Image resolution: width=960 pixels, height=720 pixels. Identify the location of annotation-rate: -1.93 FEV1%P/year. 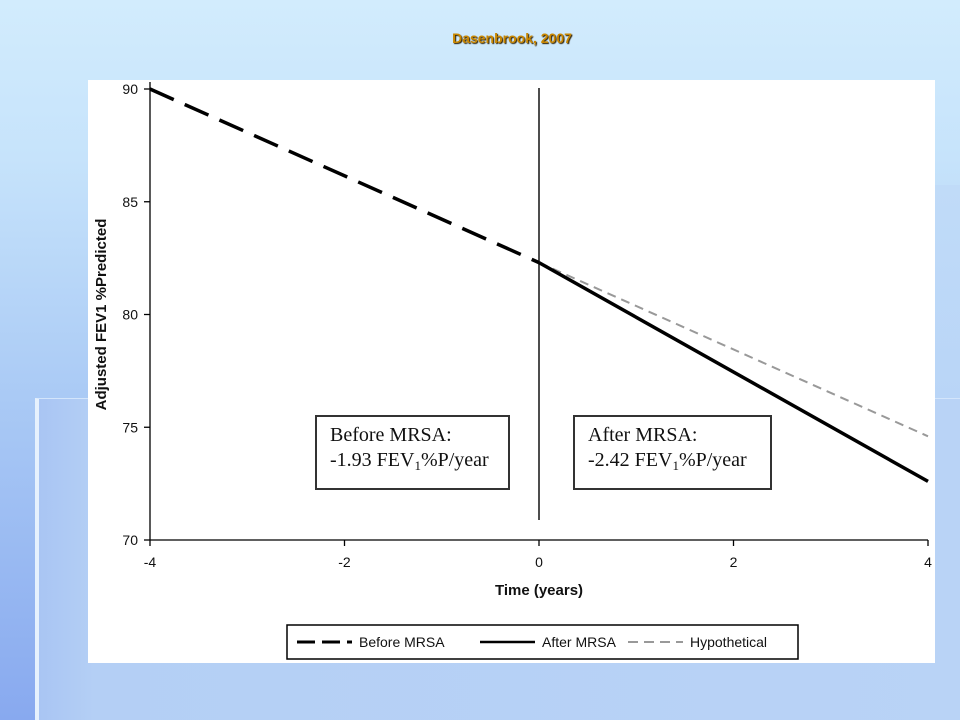
(419, 460).